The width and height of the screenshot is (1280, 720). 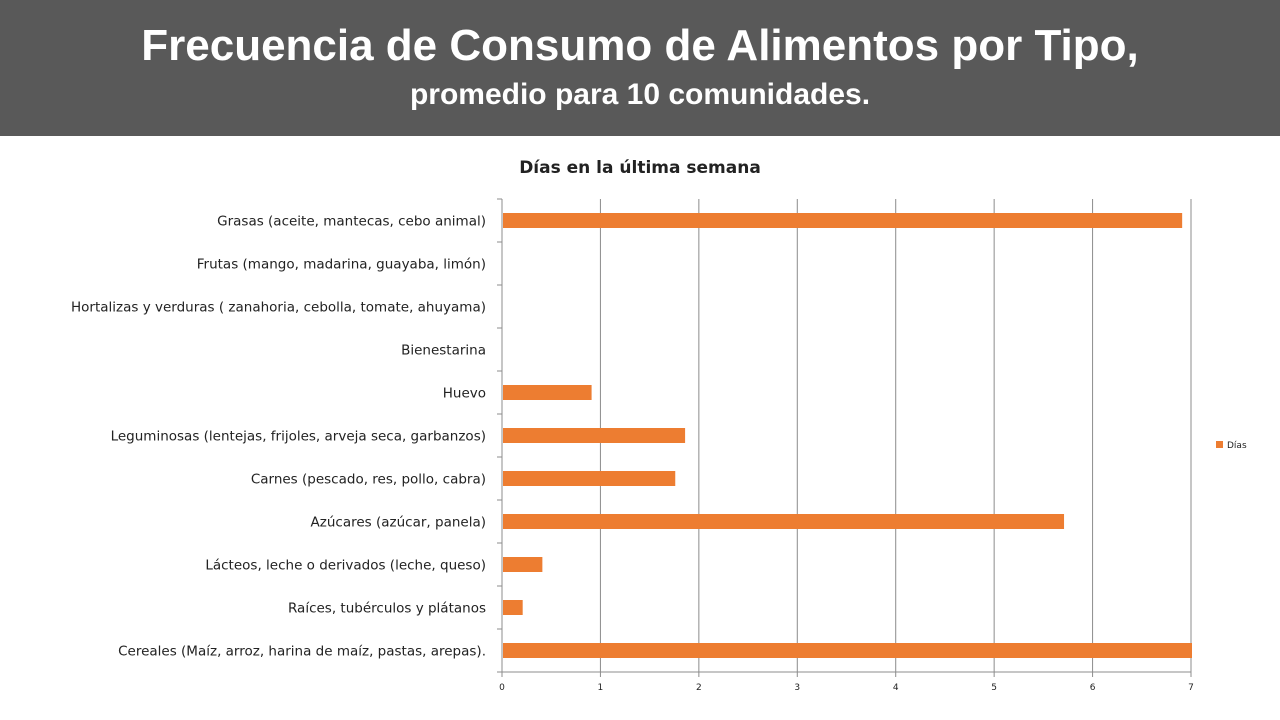 What do you see at coordinates (1219, 444) in the screenshot?
I see `legend-swatch` at bounding box center [1219, 444].